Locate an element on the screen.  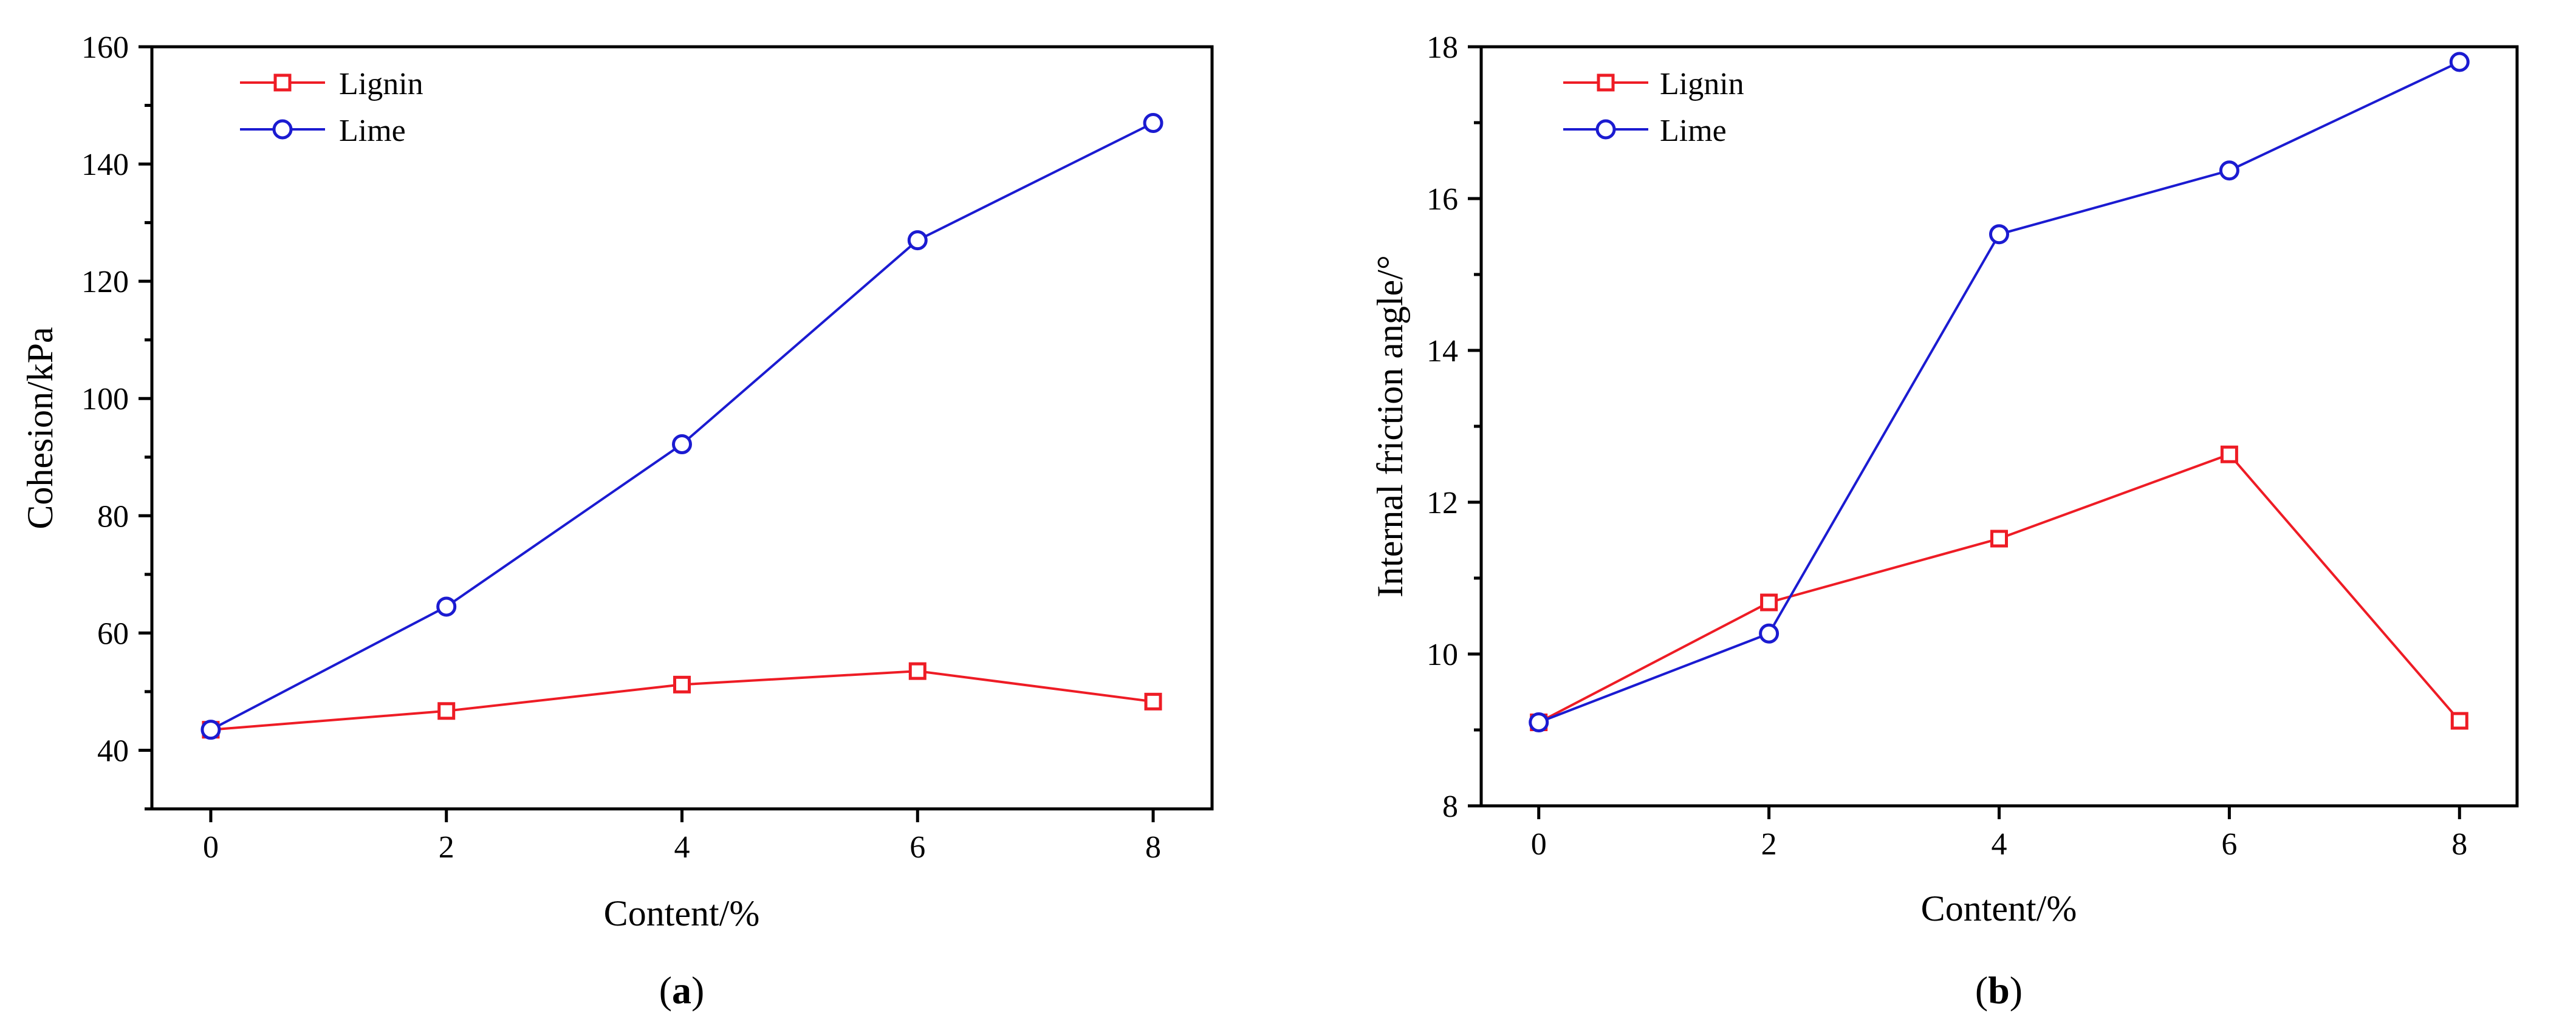
y-ticks-a is located at coordinates (145, 428).